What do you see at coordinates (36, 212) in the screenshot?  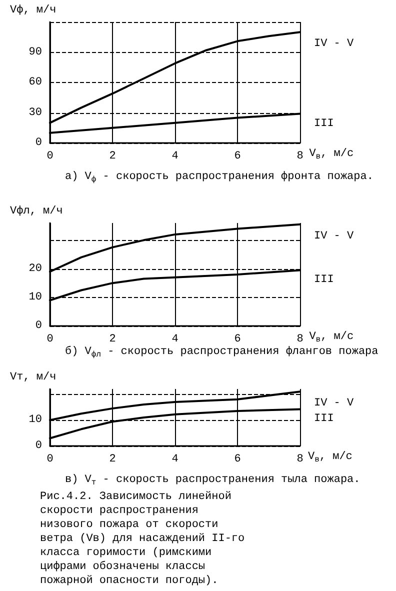 I see `y-axis-title: Vфл, м/ч` at bounding box center [36, 212].